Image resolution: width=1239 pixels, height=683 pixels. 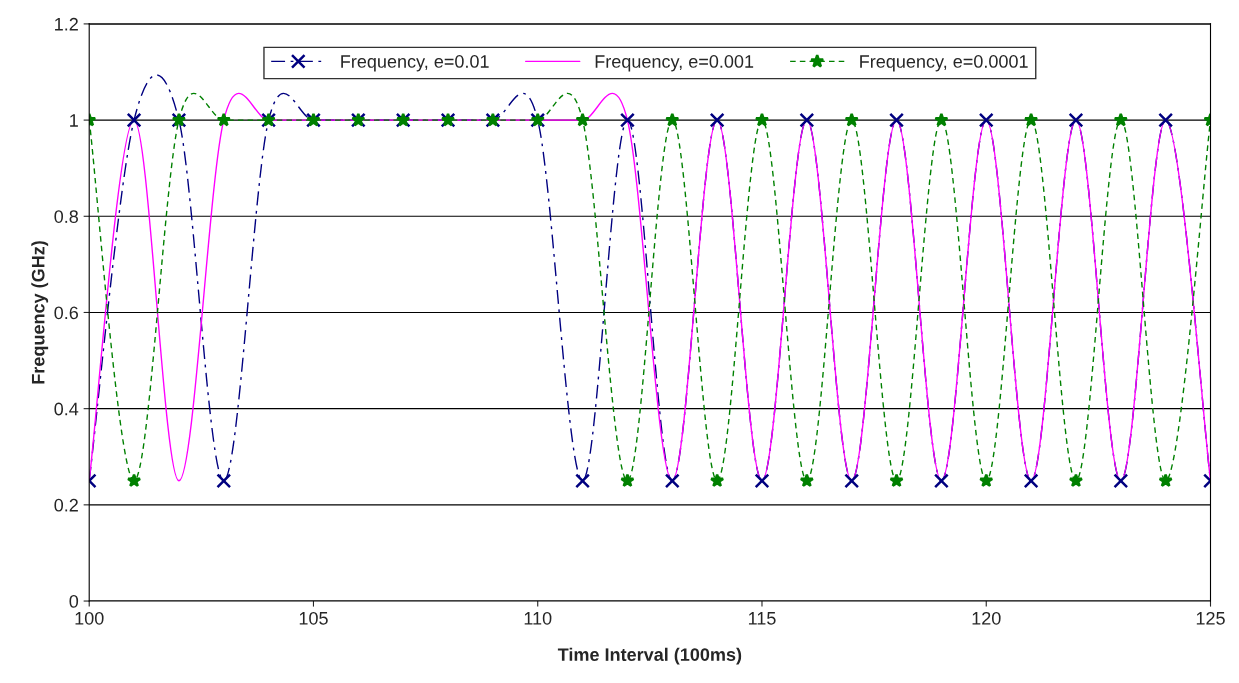 What do you see at coordinates (40, 312) in the screenshot?
I see `y-axis-title: Frequency (GHz)` at bounding box center [40, 312].